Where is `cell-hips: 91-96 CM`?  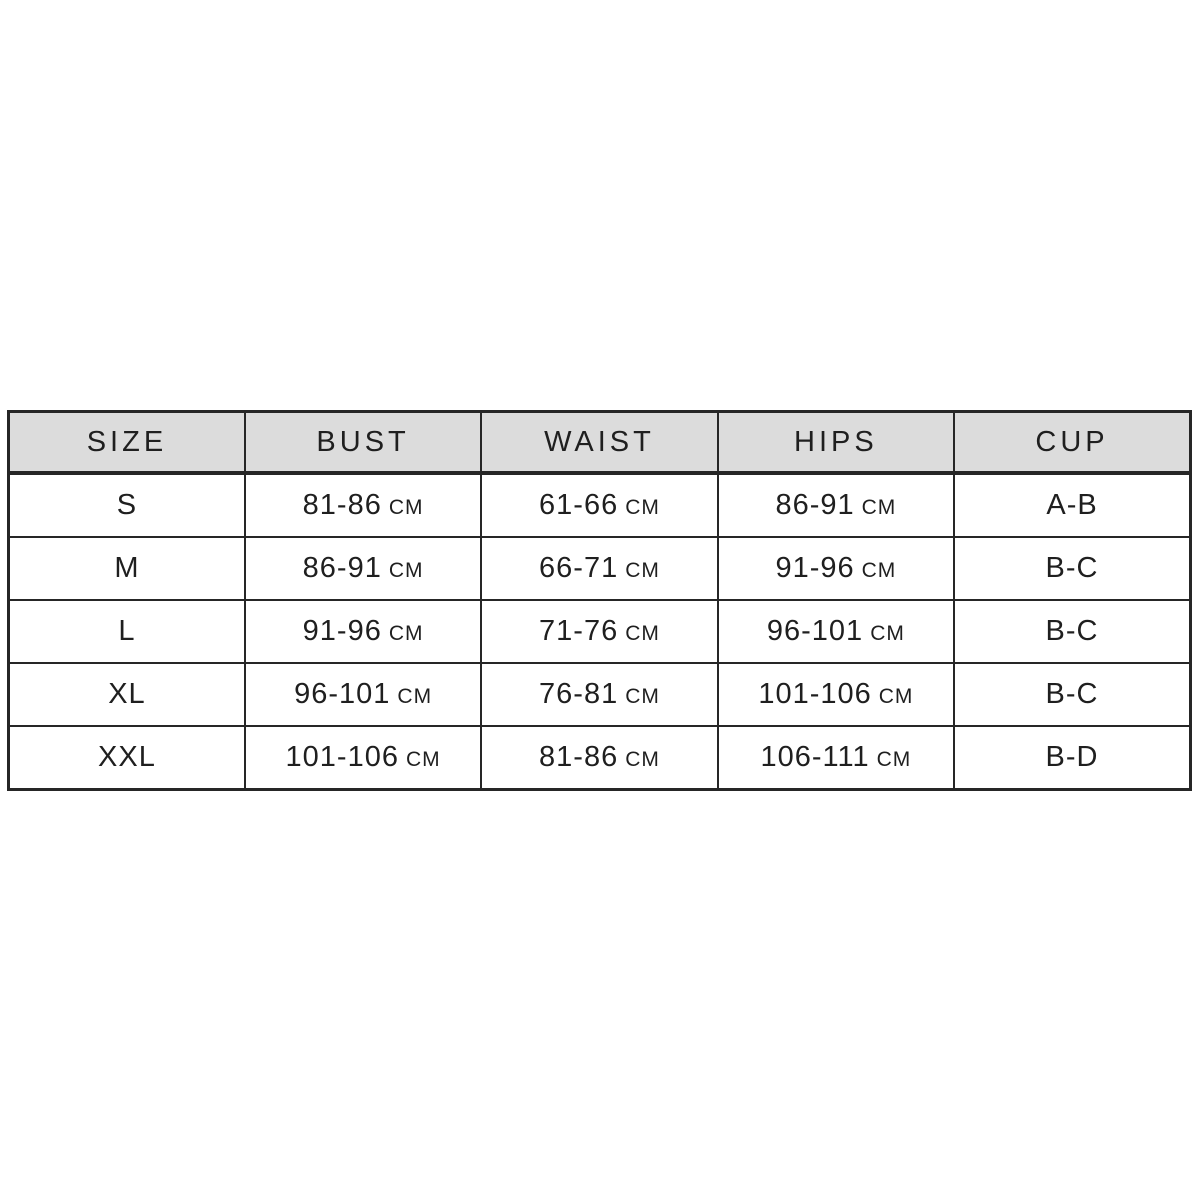 cell-hips: 91-96 CM is located at coordinates (836, 568).